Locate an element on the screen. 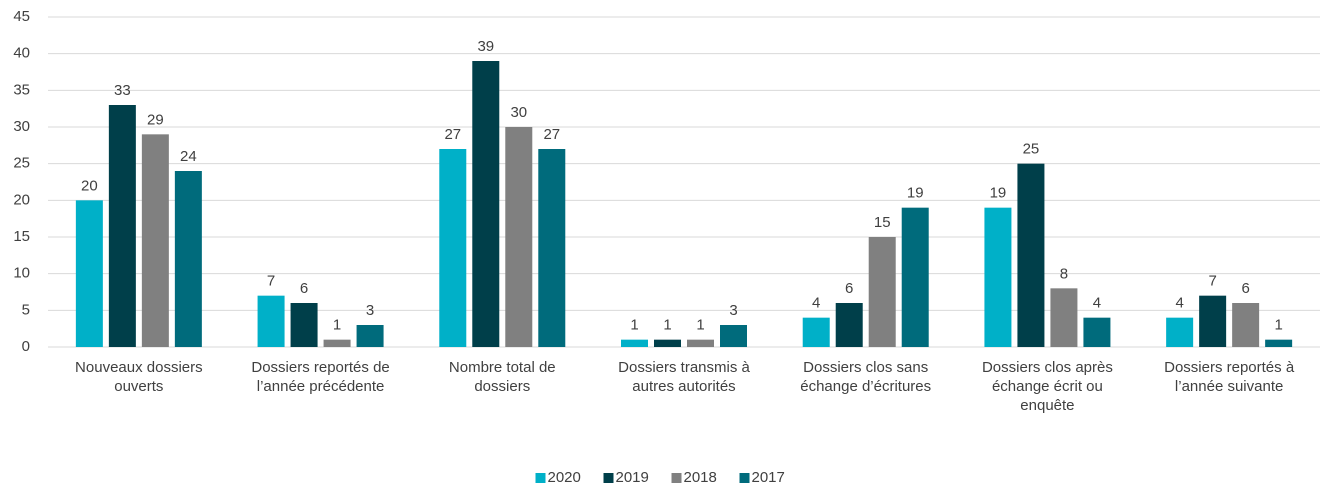  value-label: 29 is located at coordinates (155, 119).